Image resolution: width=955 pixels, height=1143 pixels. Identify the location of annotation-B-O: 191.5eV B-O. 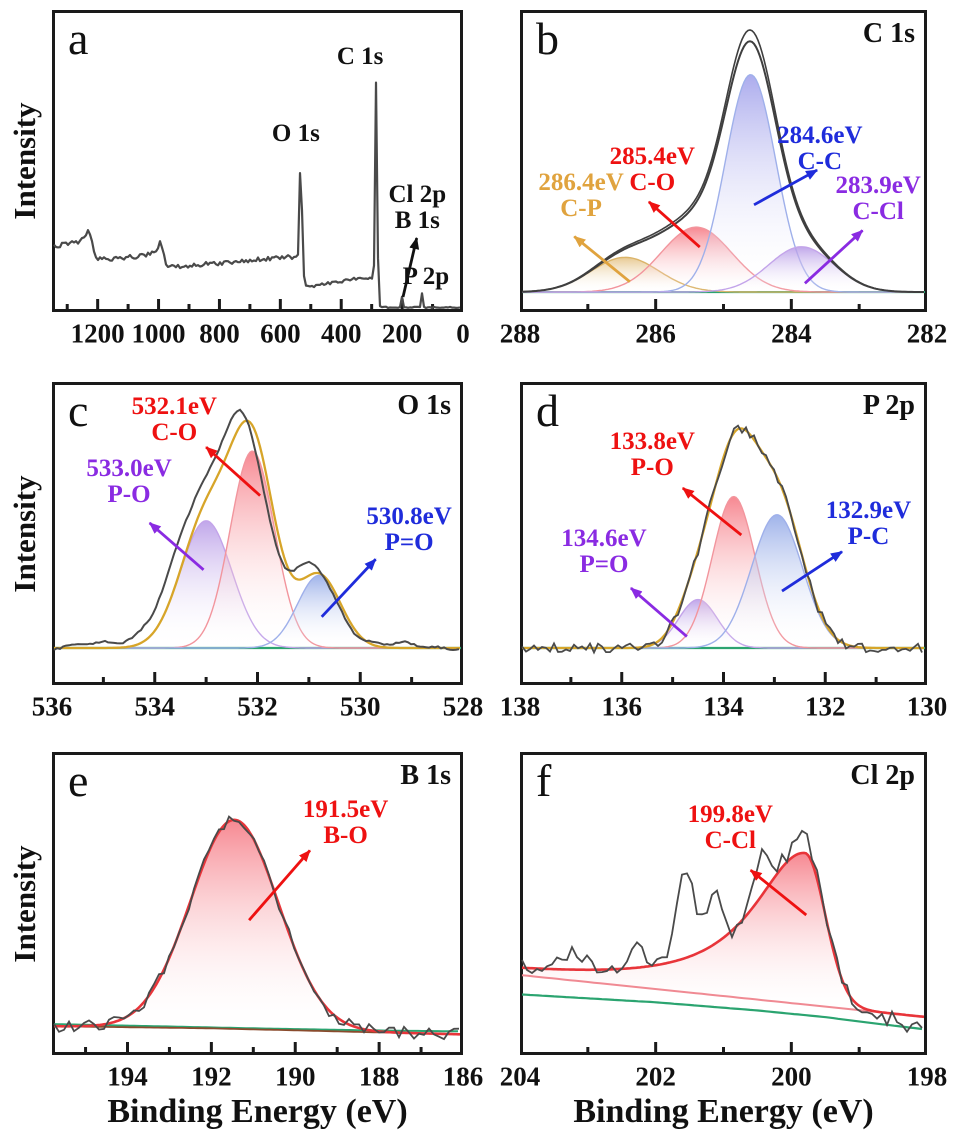
(345, 823).